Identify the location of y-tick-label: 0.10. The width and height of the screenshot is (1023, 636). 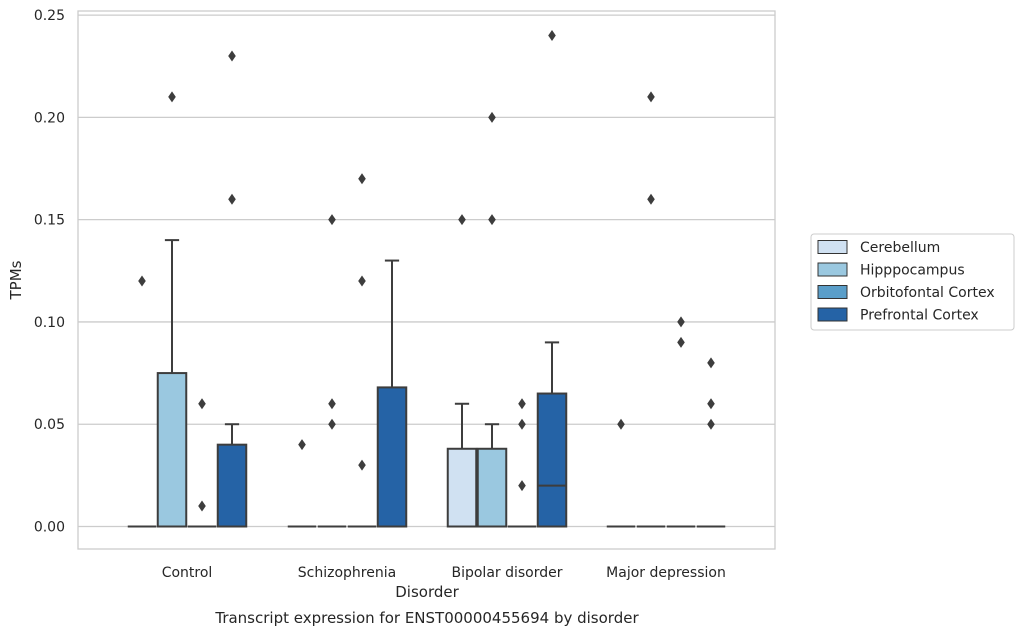
(49, 323).